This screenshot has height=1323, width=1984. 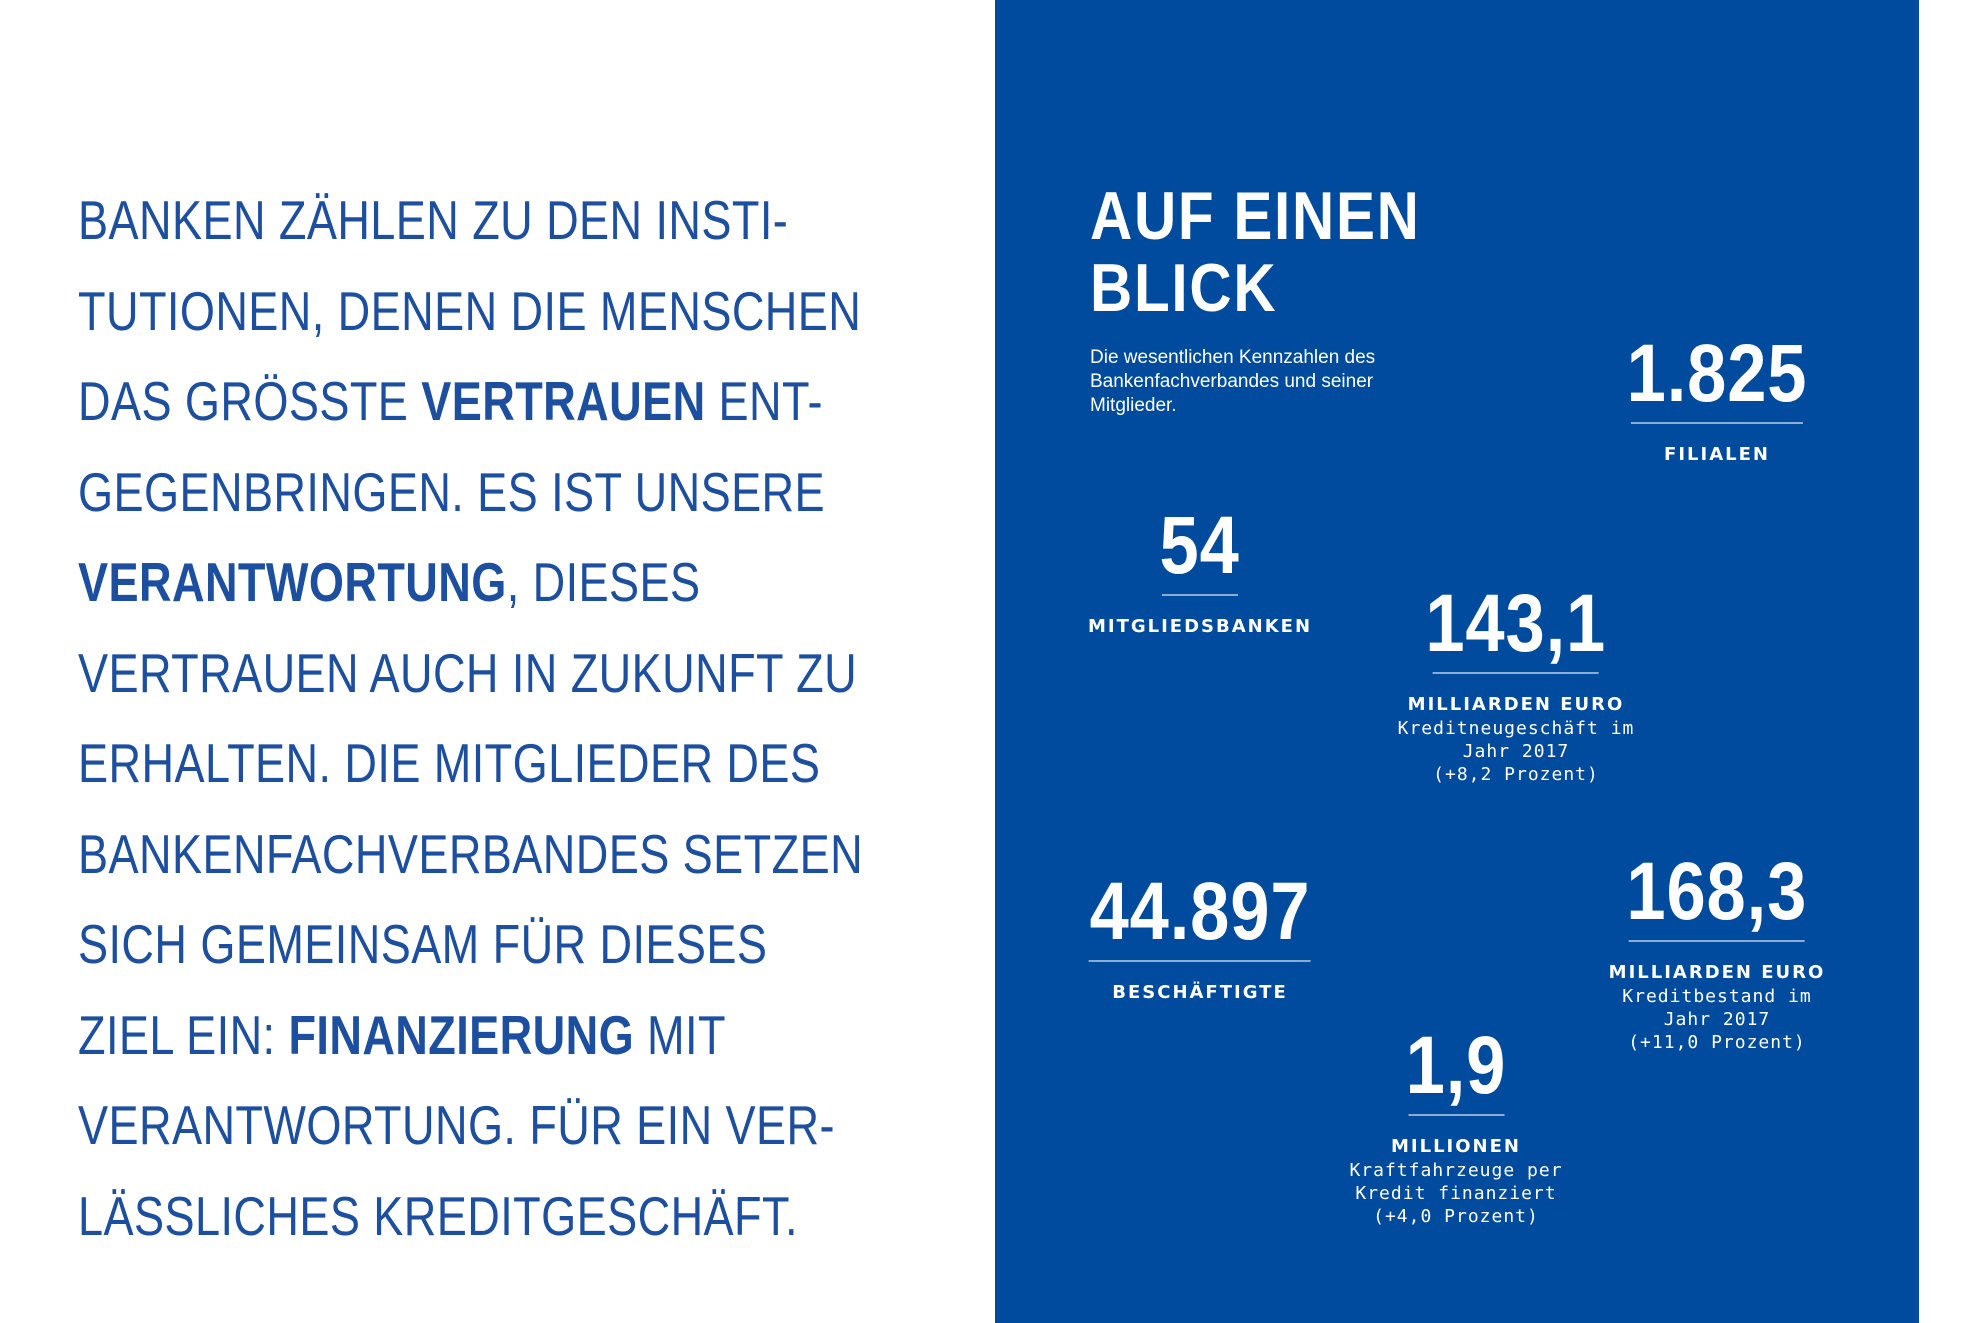 I want to click on stat-description-line: (+4,0 Prozent), so click(x=1456, y=1216).